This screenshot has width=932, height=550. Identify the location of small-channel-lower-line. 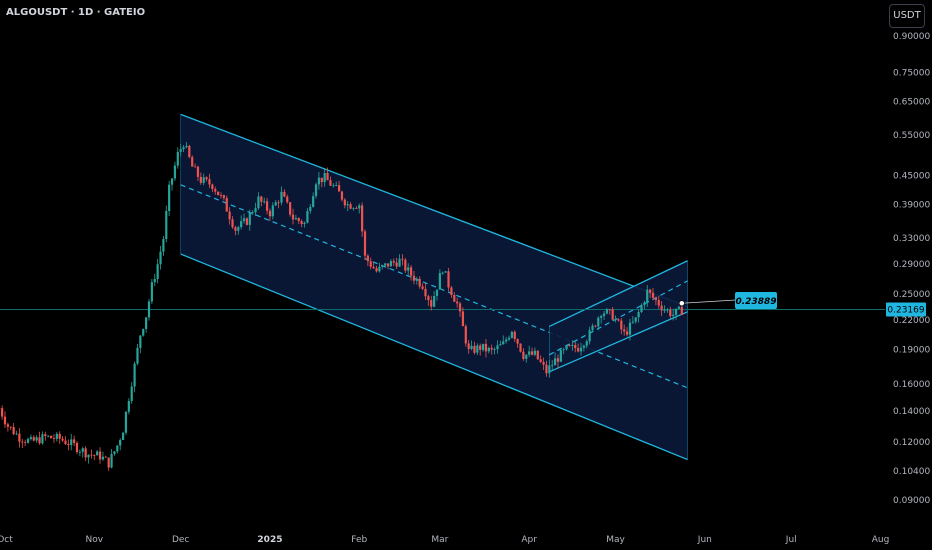
(618, 342).